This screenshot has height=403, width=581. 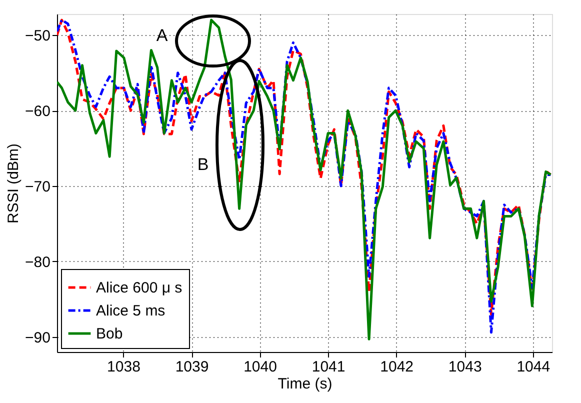 I want to click on legend-label: Bob, so click(x=109, y=334).